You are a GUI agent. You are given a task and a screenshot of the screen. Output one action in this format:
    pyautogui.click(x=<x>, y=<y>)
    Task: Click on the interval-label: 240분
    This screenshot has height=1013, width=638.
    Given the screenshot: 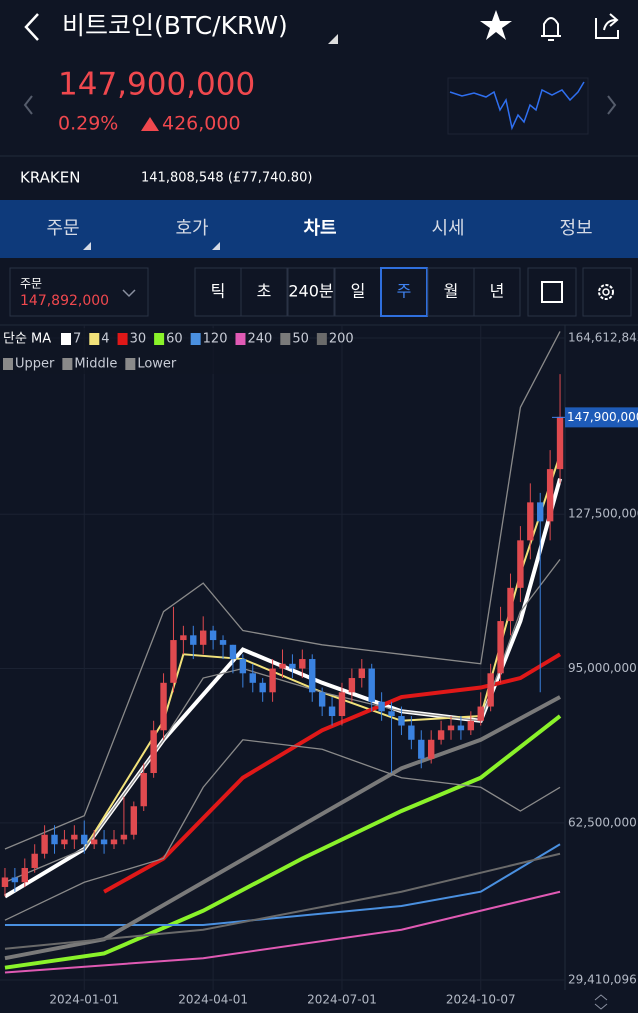 What is the action you would take?
    pyautogui.click(x=310, y=291)
    